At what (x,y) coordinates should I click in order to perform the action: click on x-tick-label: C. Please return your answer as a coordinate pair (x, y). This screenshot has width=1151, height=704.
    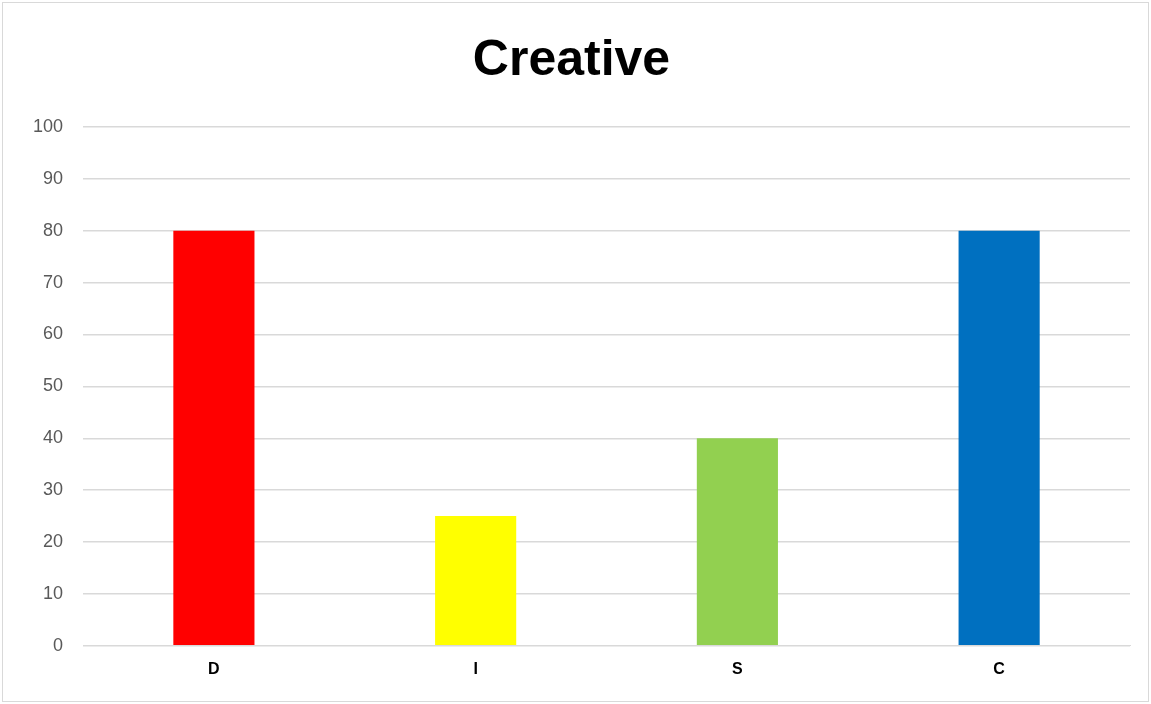
    Looking at the image, I should click on (999, 668).